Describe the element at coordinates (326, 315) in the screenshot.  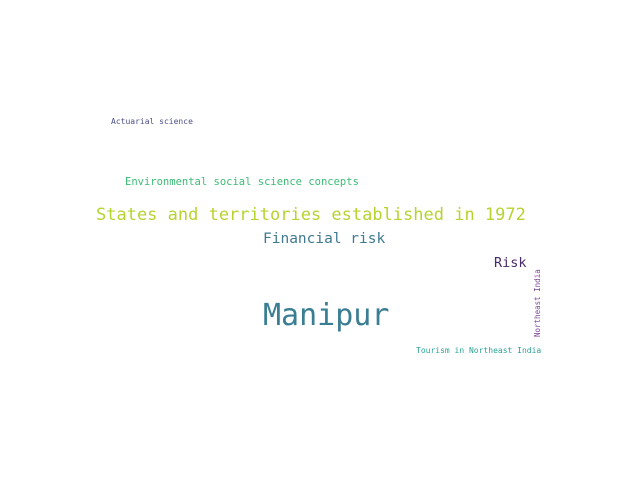
I see `word-manipur: Manipur` at that location.